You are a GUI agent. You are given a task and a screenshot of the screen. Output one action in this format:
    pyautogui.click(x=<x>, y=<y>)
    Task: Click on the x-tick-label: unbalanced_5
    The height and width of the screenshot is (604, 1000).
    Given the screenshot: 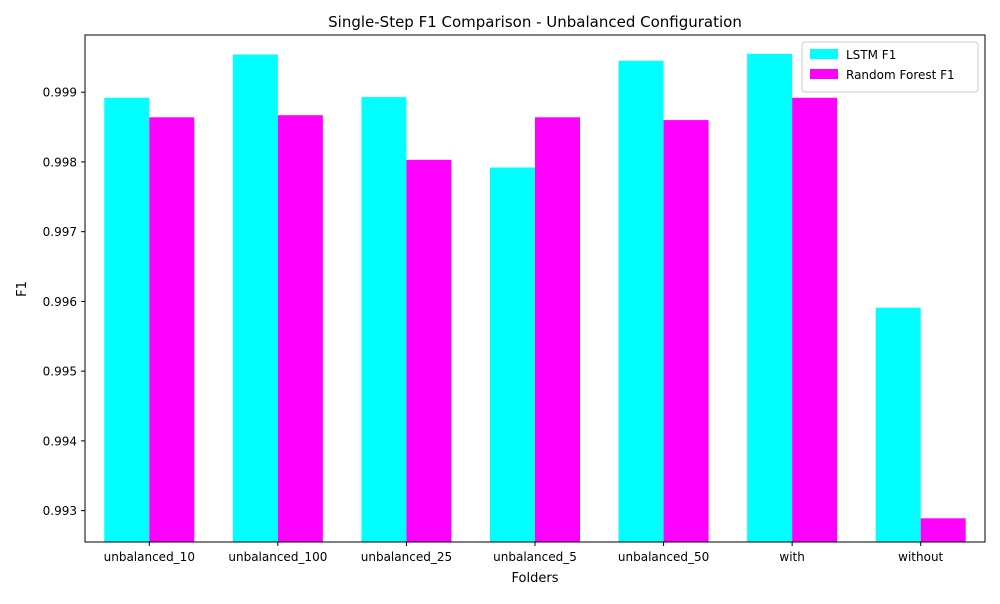 What is the action you would take?
    pyautogui.click(x=535, y=557)
    